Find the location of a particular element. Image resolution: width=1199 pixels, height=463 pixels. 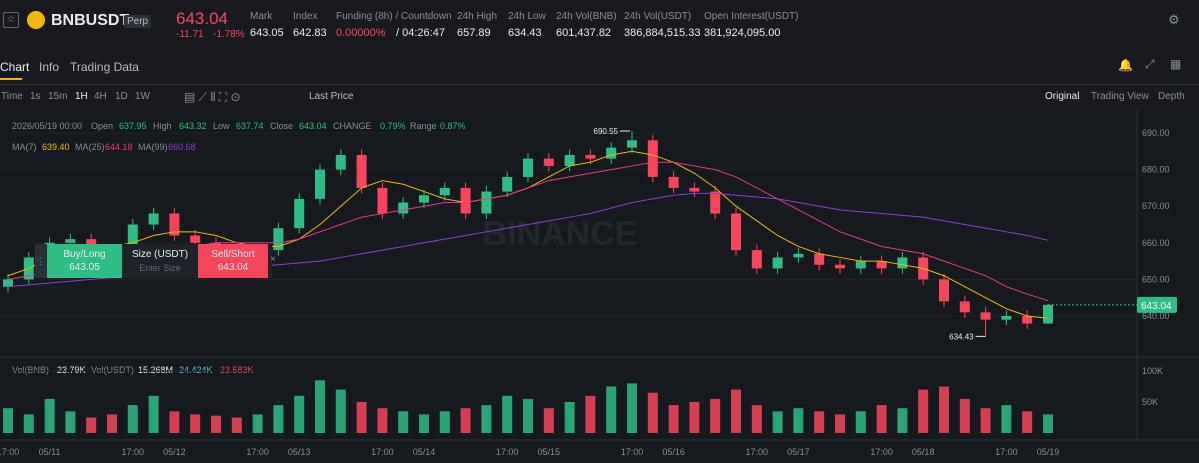

legend-text: 24.424K is located at coordinates (196, 370).